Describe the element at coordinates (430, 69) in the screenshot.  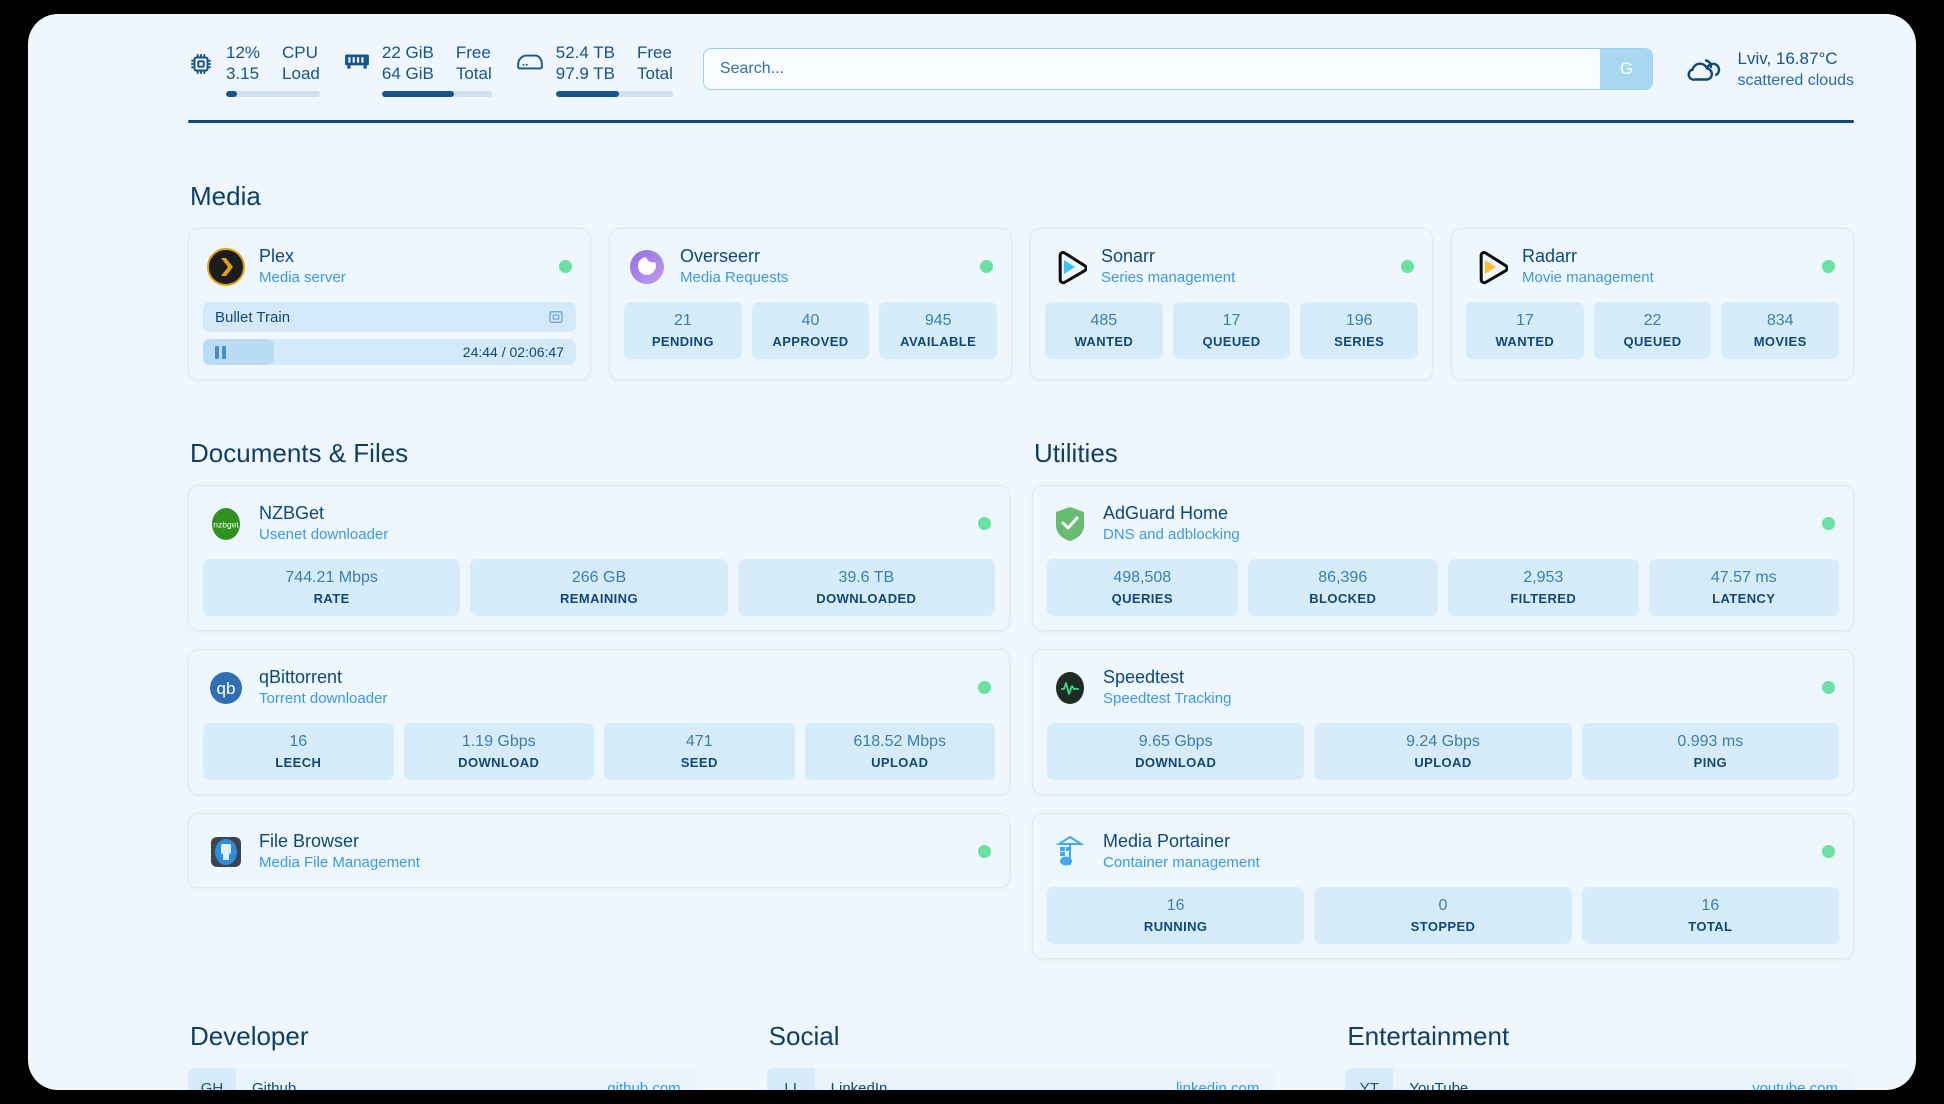
I see `system-widgets: 12% 3.15 CPU Load` at that location.